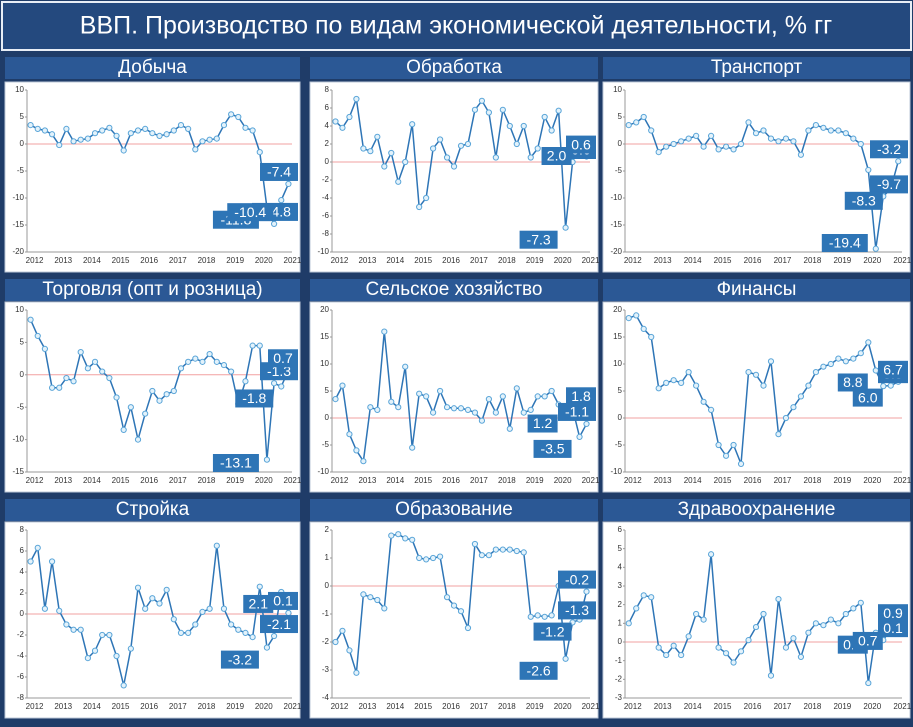 The height and width of the screenshot is (727, 913). Describe the element at coordinates (757, 67) in the screenshot. I see `chart-title: Транспорт` at that location.